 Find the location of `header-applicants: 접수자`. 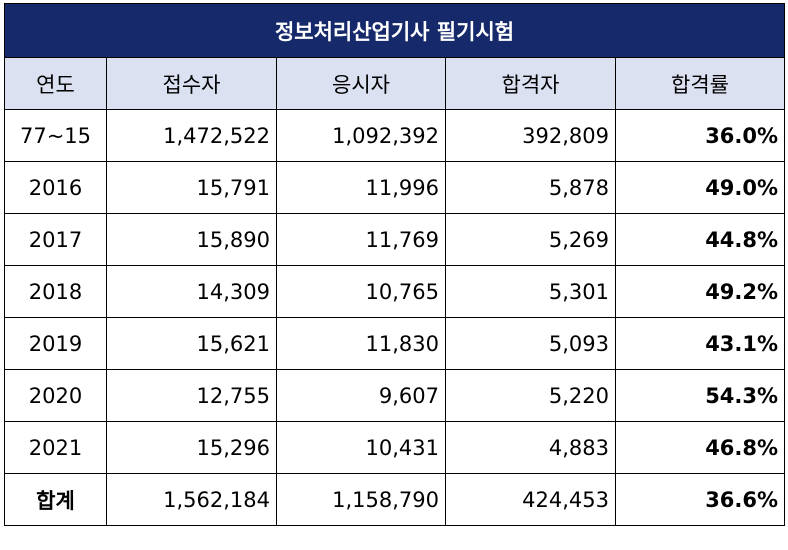

header-applicants: 접수자 is located at coordinates (191, 83).